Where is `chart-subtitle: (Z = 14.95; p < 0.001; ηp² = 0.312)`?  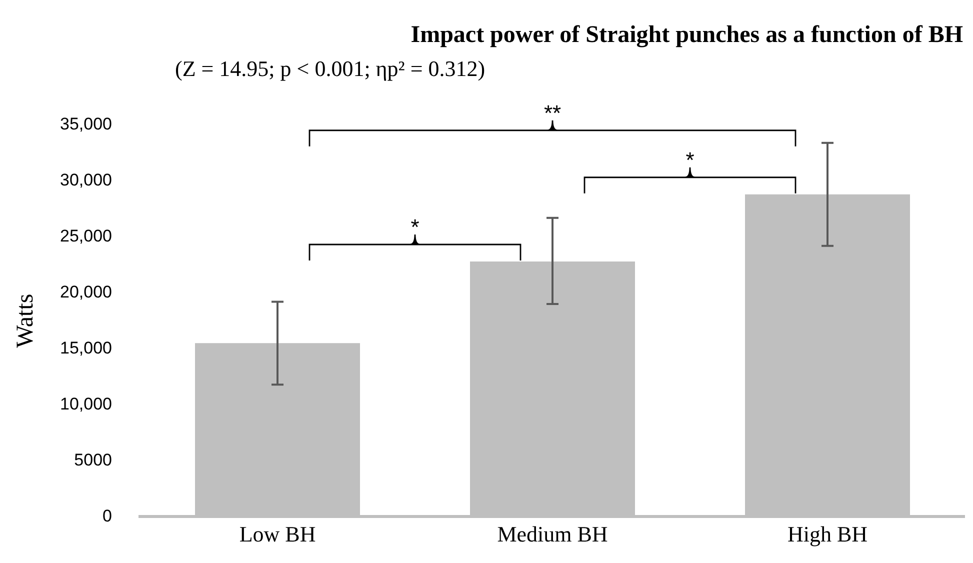
chart-subtitle: (Z = 14.95; p < 0.001; ηp² = 0.312) is located at coordinates (330, 68).